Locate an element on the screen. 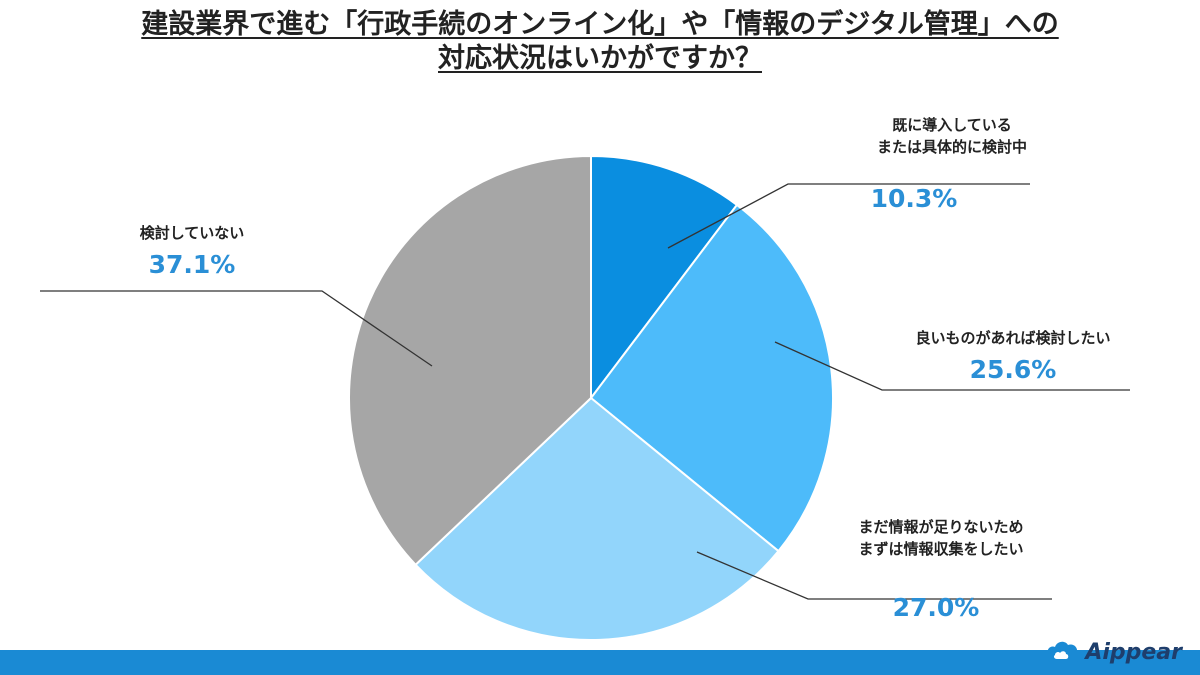  cloud-icon is located at coordinates (1063, 652).